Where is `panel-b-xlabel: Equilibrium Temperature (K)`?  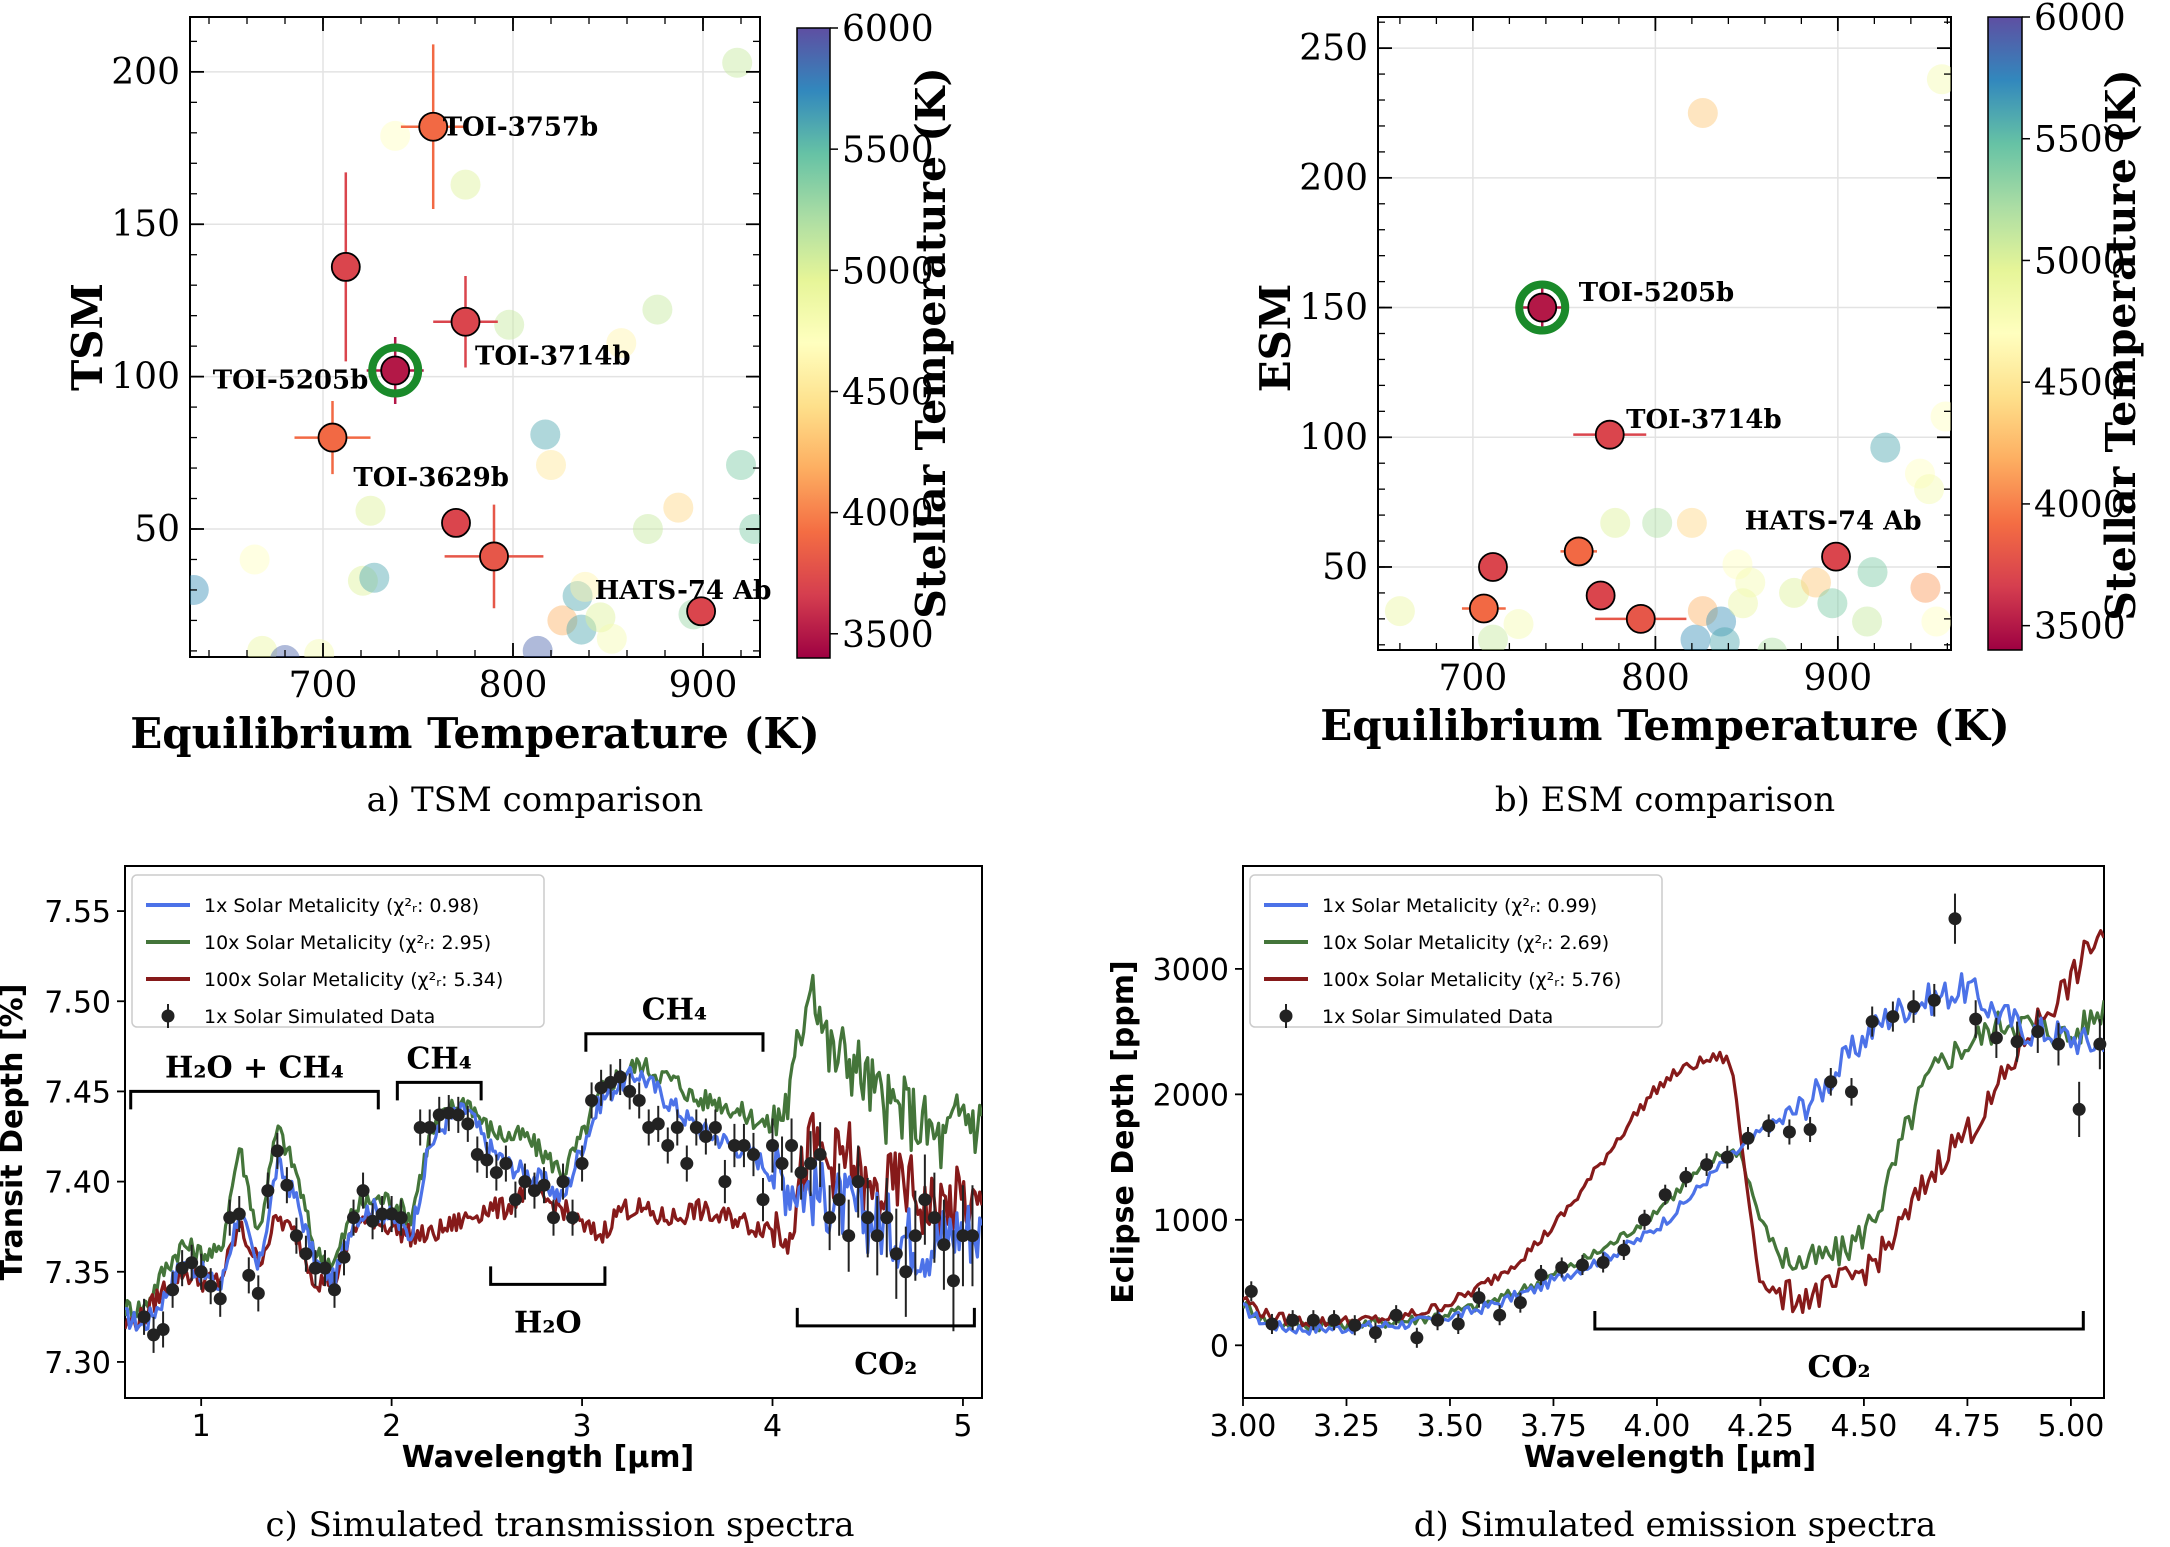 panel-b-xlabel: Equilibrium Temperature (K) is located at coordinates (1665, 725).